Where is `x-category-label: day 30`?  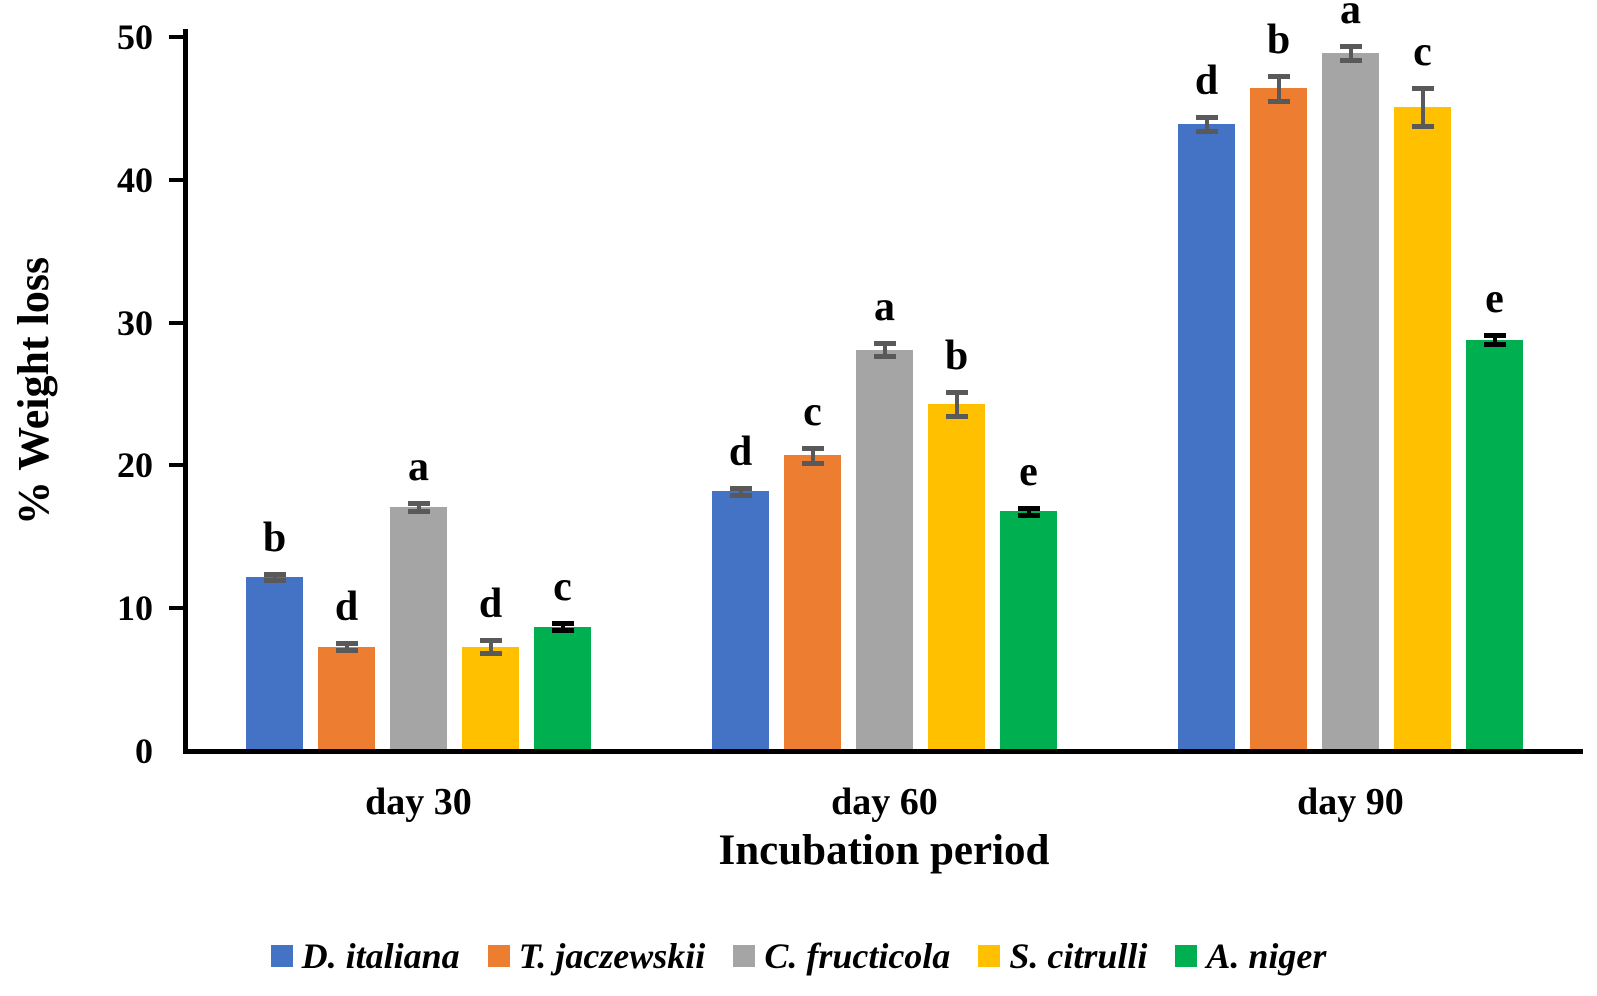
x-category-label: day 30 is located at coordinates (418, 802).